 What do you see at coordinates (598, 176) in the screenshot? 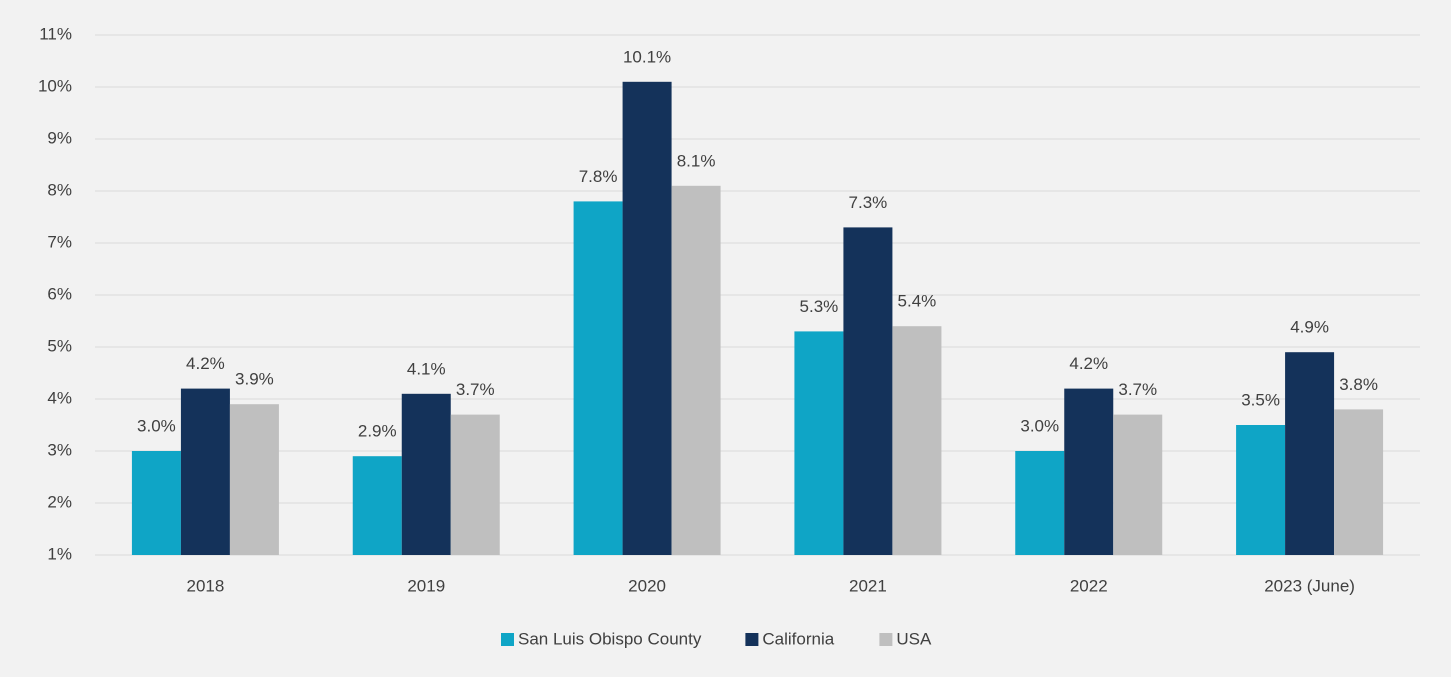
I see `data-label: 7.8%` at bounding box center [598, 176].